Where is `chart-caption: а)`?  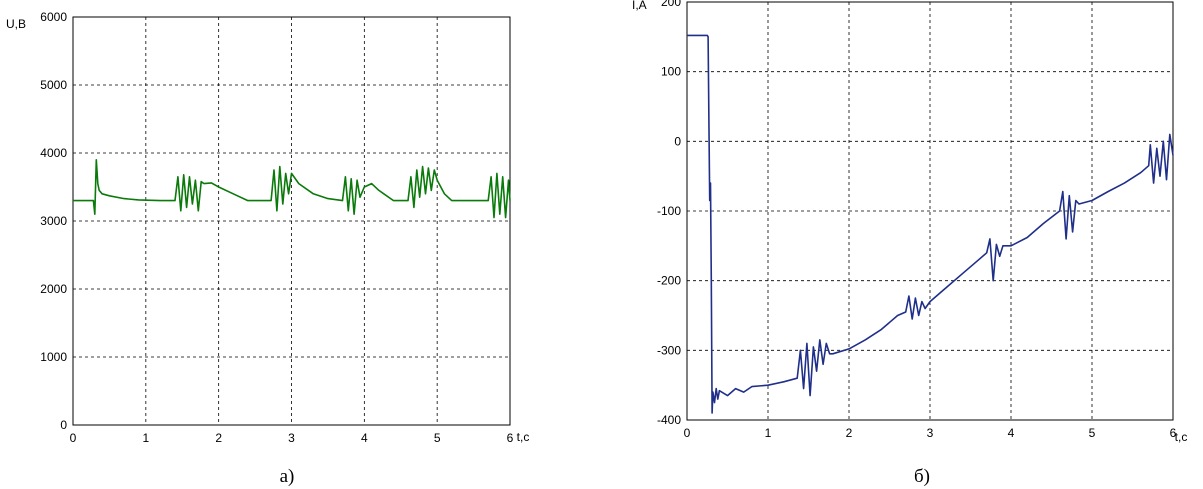 chart-caption: а) is located at coordinates (287, 476).